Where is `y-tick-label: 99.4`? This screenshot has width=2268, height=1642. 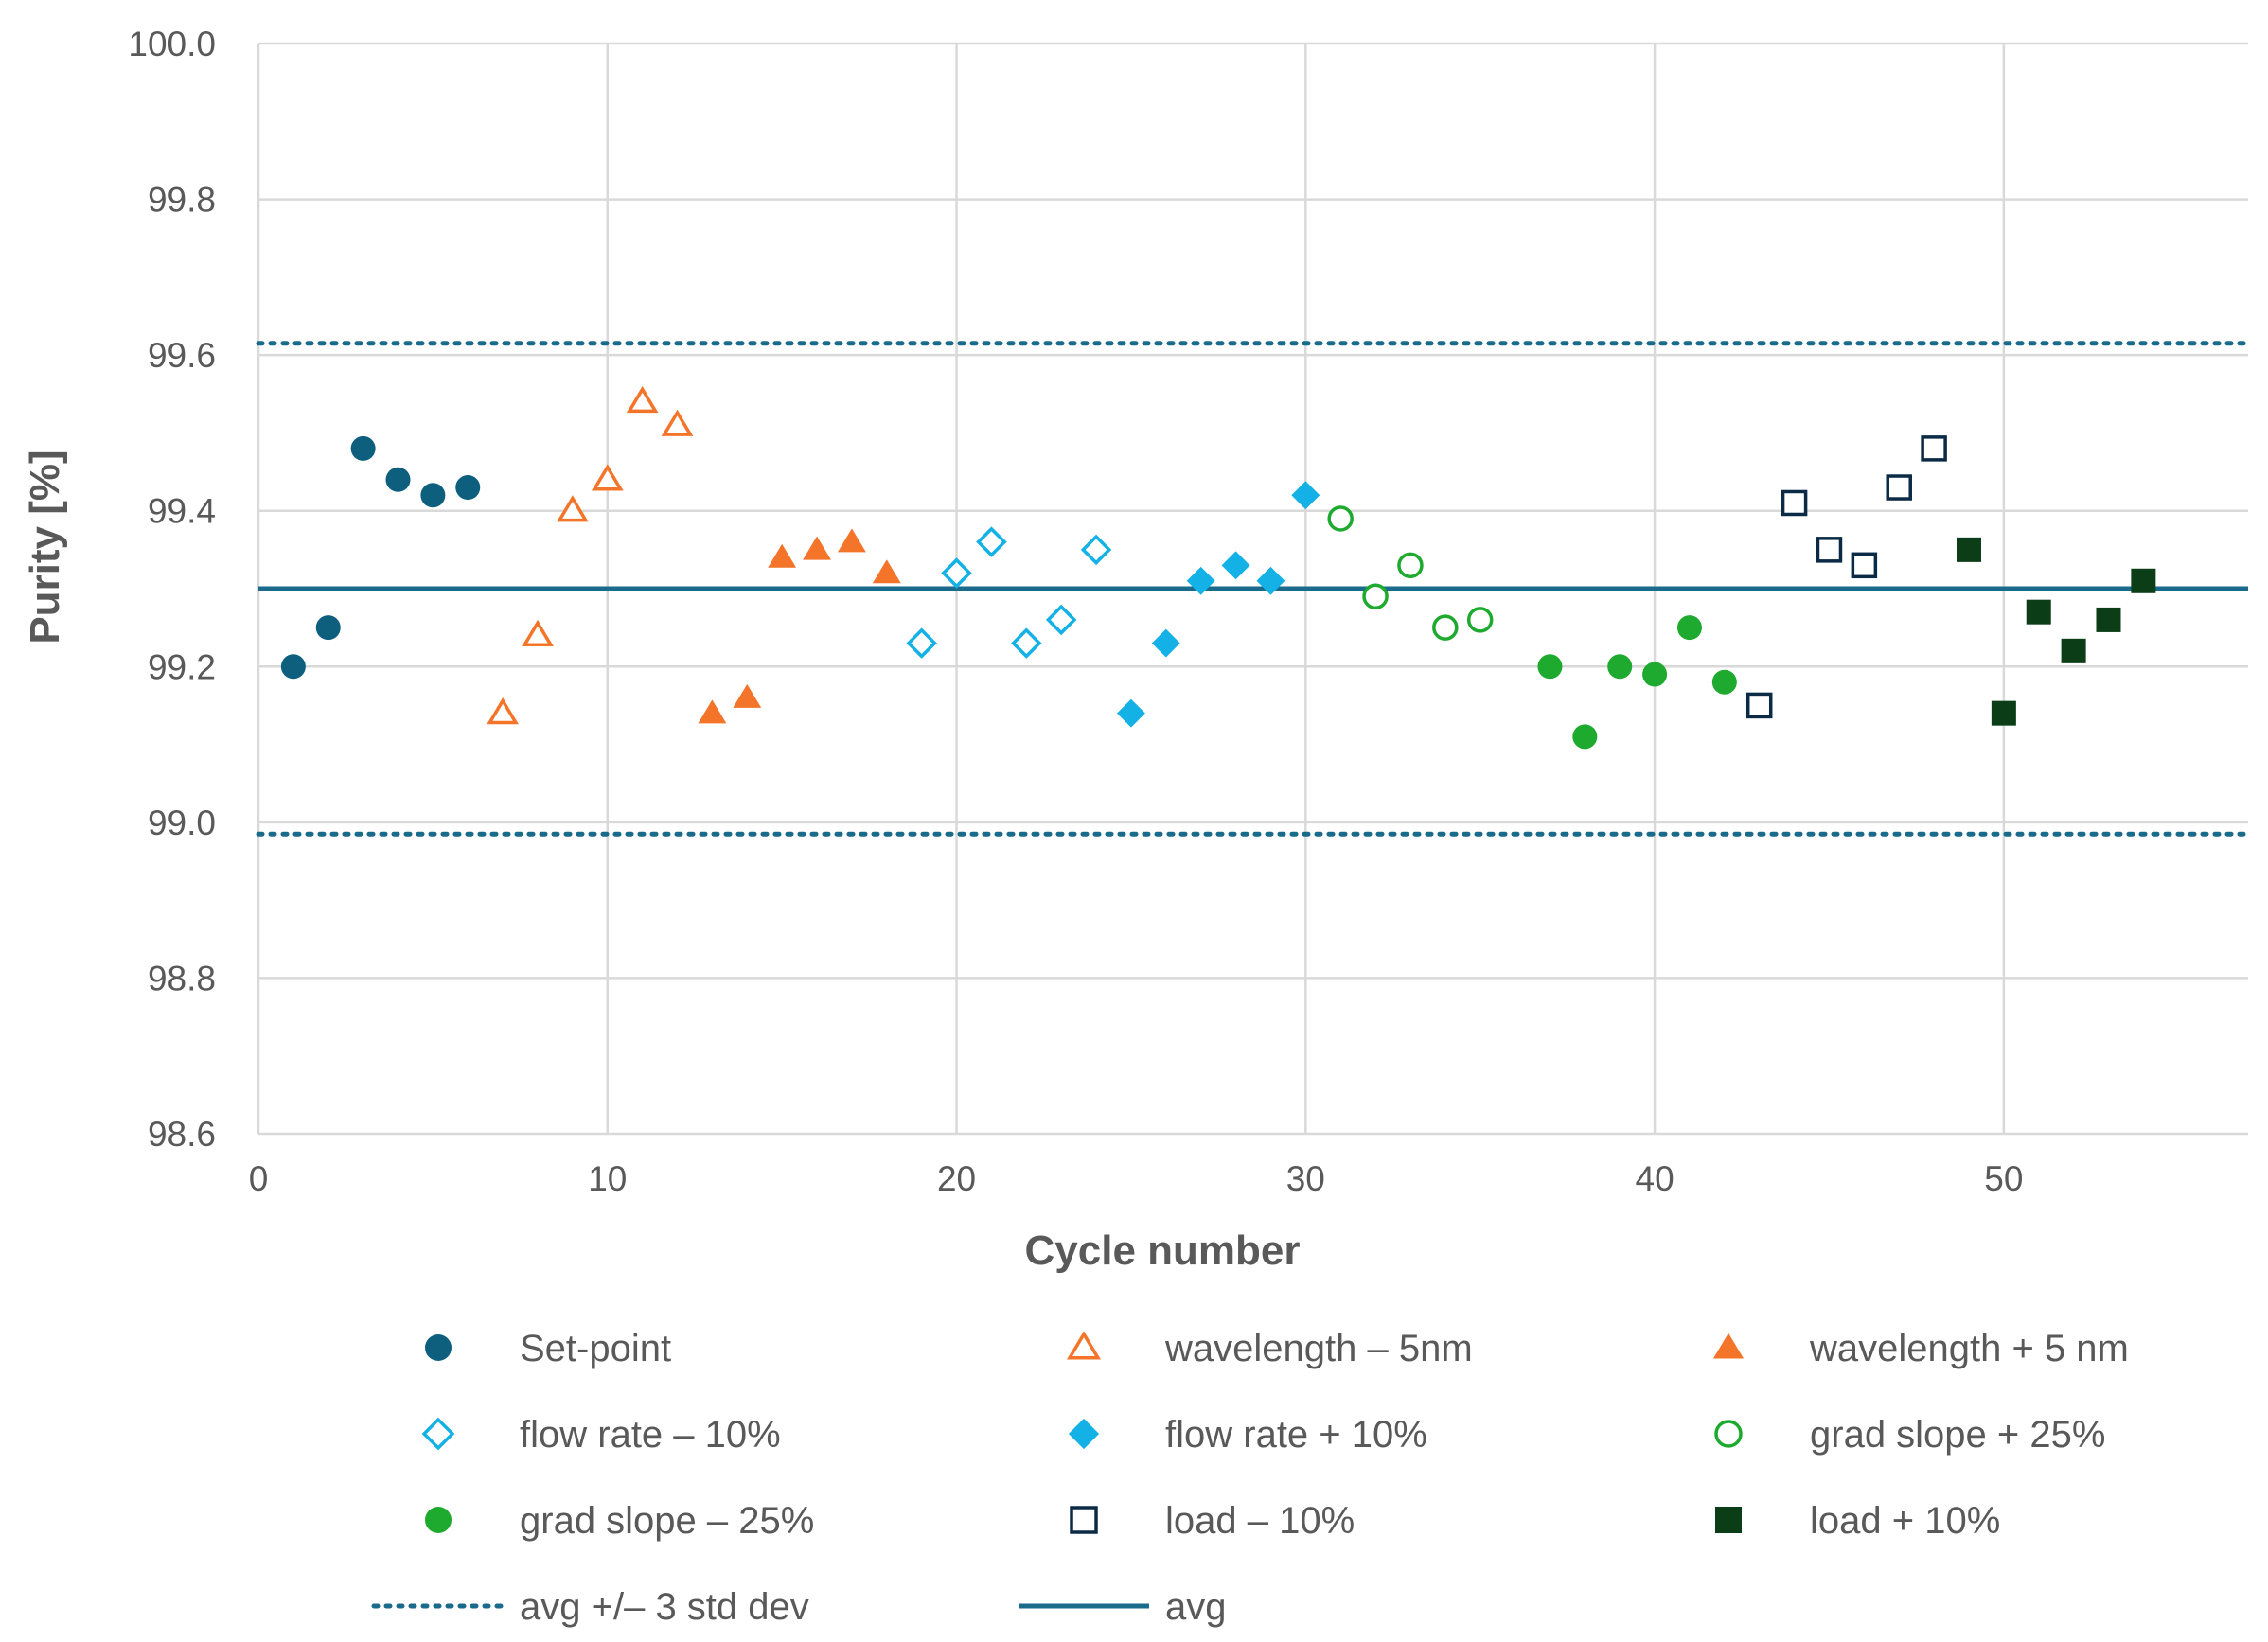 y-tick-label: 99.4 is located at coordinates (182, 512).